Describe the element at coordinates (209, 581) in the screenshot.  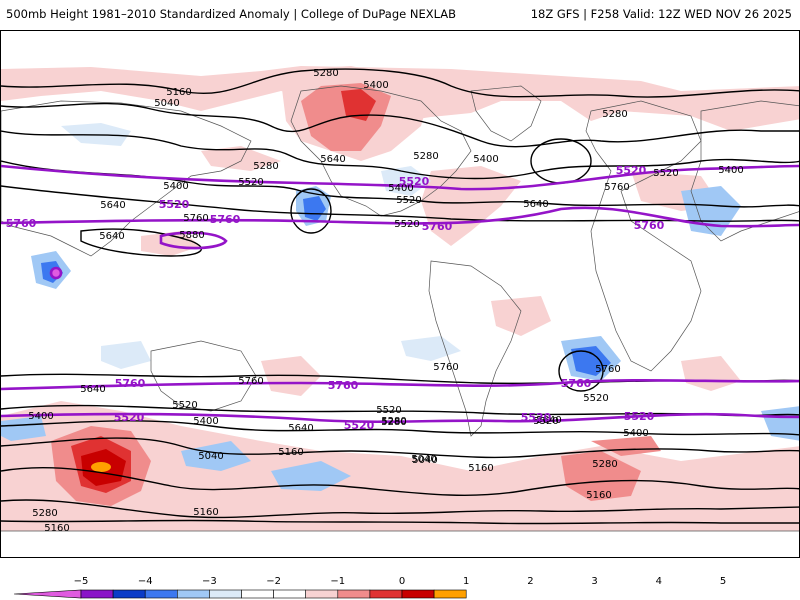
I see `colorbar-tick-label: −3` at that location.